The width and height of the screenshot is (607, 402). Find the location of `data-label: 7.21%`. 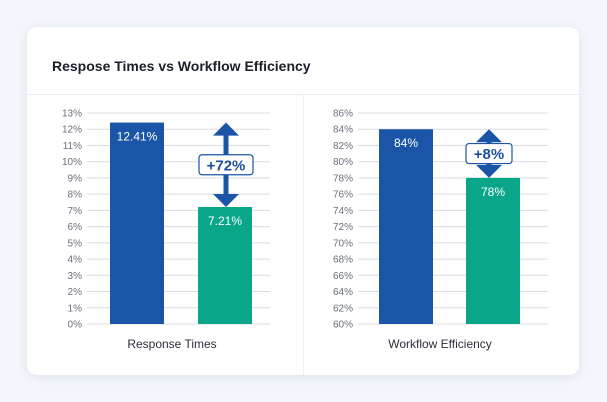

data-label: 7.21% is located at coordinates (225, 221).